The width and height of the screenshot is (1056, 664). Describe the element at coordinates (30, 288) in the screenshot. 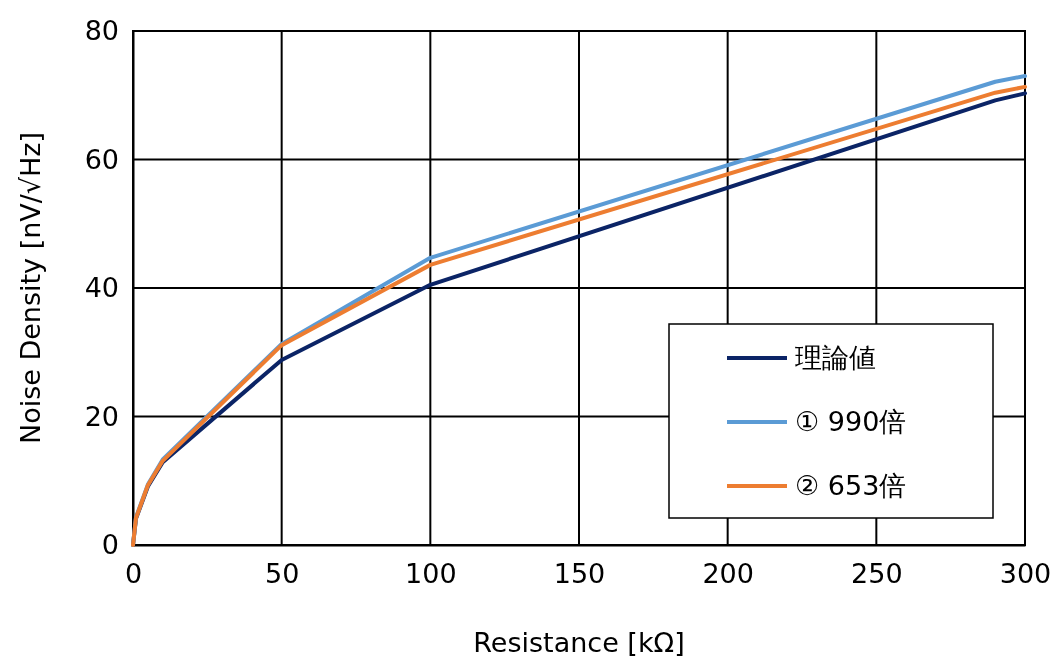

I see `y-axis-title: Noise Density [nV/√Hz]` at that location.